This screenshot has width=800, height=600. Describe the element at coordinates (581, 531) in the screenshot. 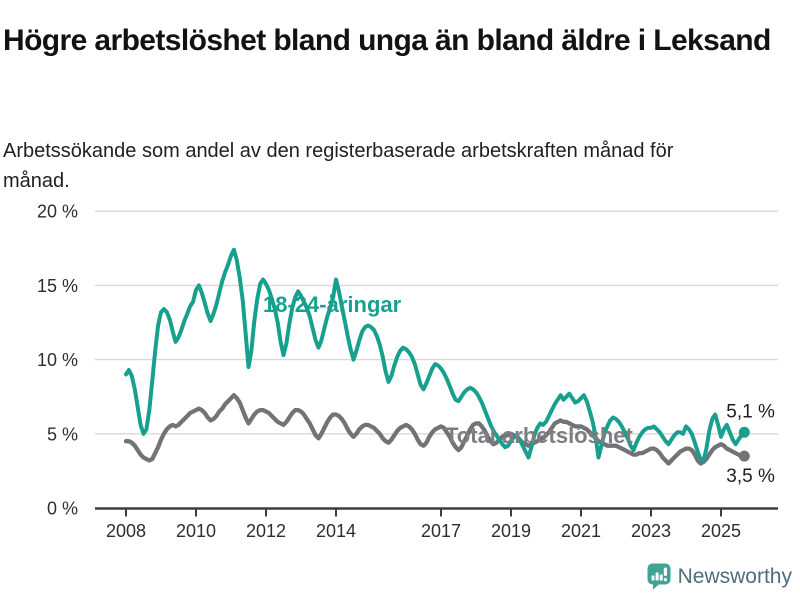

I see `x-axis-label: 2021` at that location.